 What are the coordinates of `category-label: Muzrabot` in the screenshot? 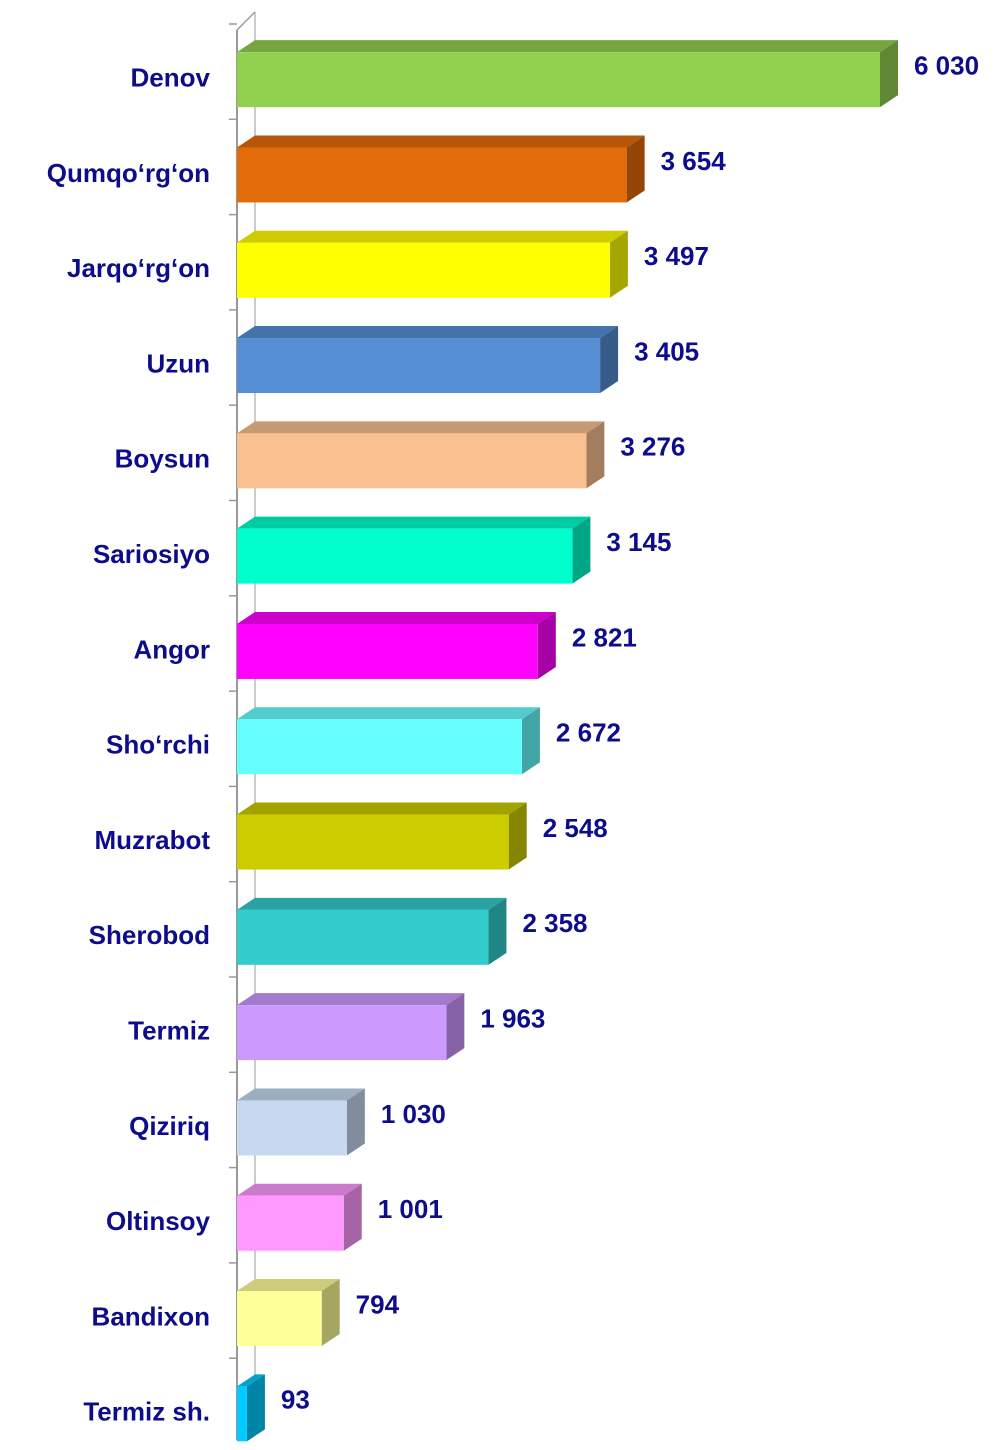 It's located at (152, 840).